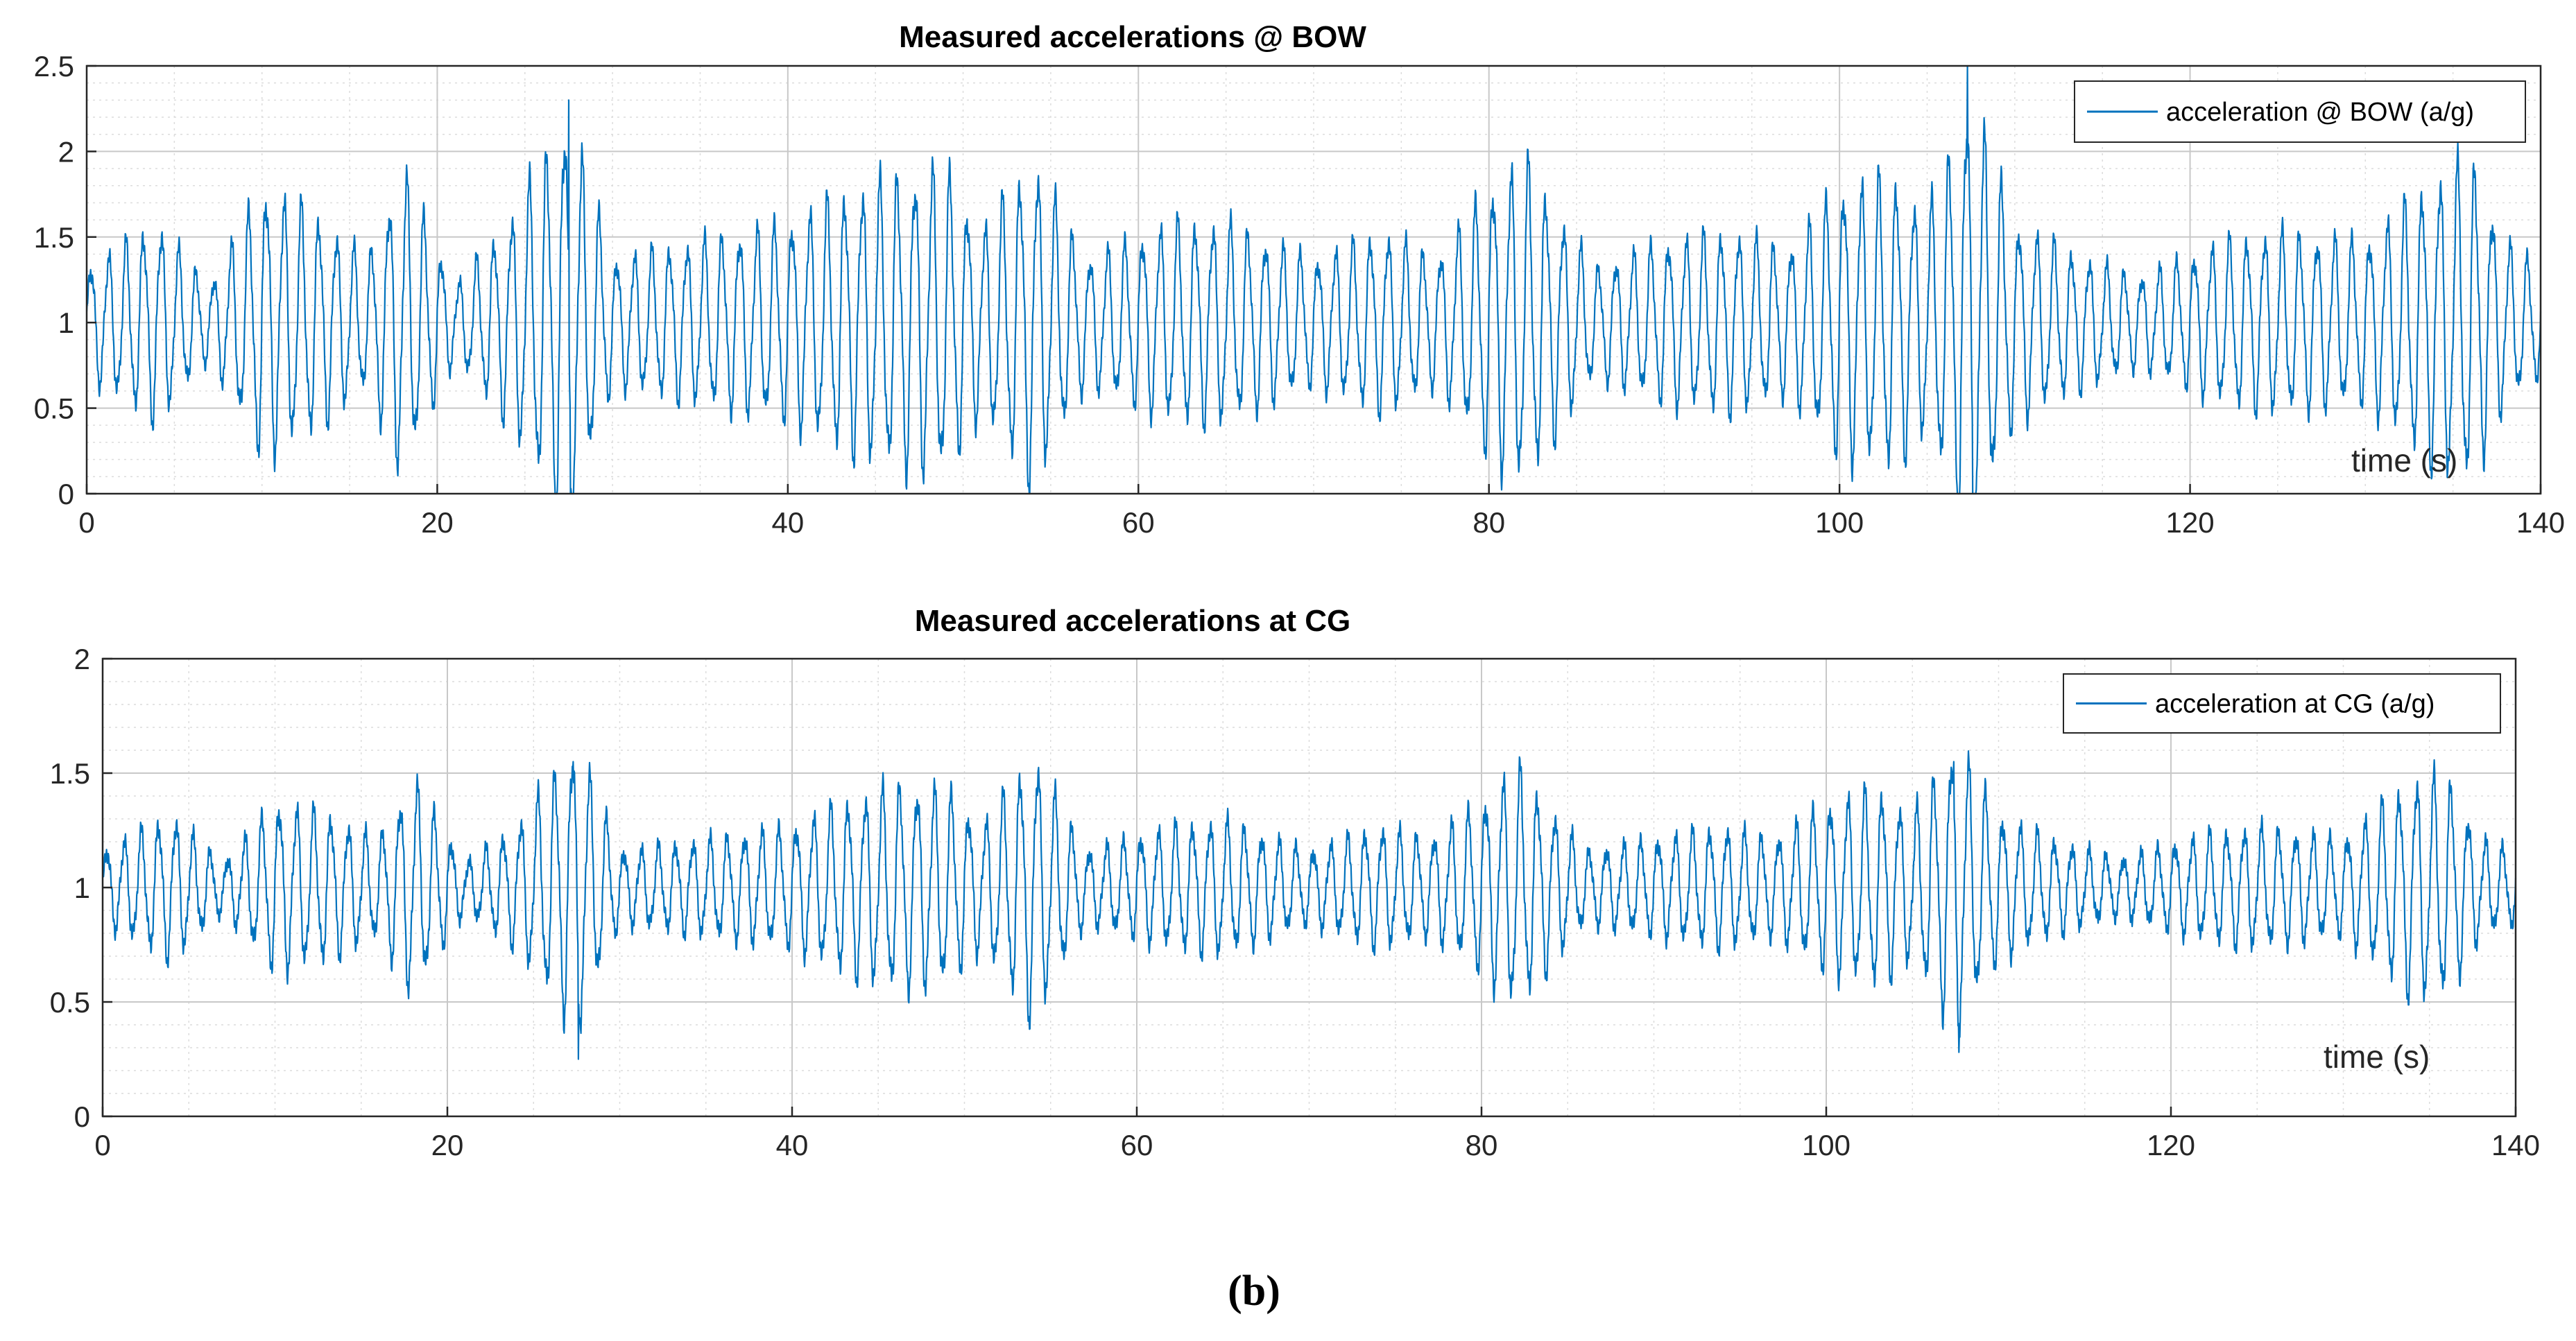 Image resolution: width=2576 pixels, height=1341 pixels. What do you see at coordinates (1132, 37) in the screenshot?
I see `chart-title: Measured accelerations @ BOW` at bounding box center [1132, 37].